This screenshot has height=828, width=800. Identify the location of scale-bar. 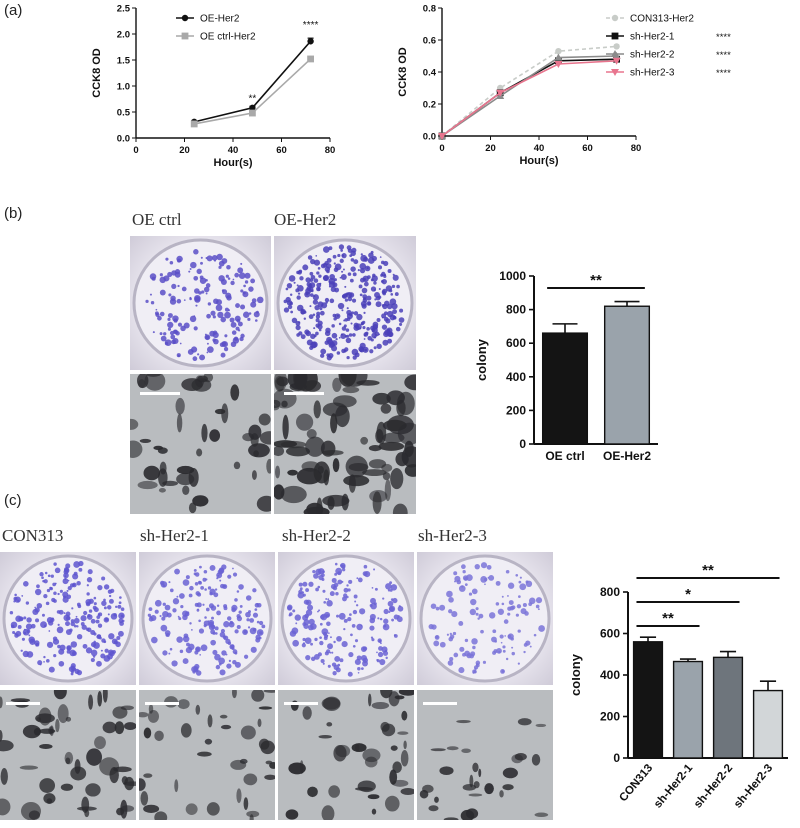
(23, 703).